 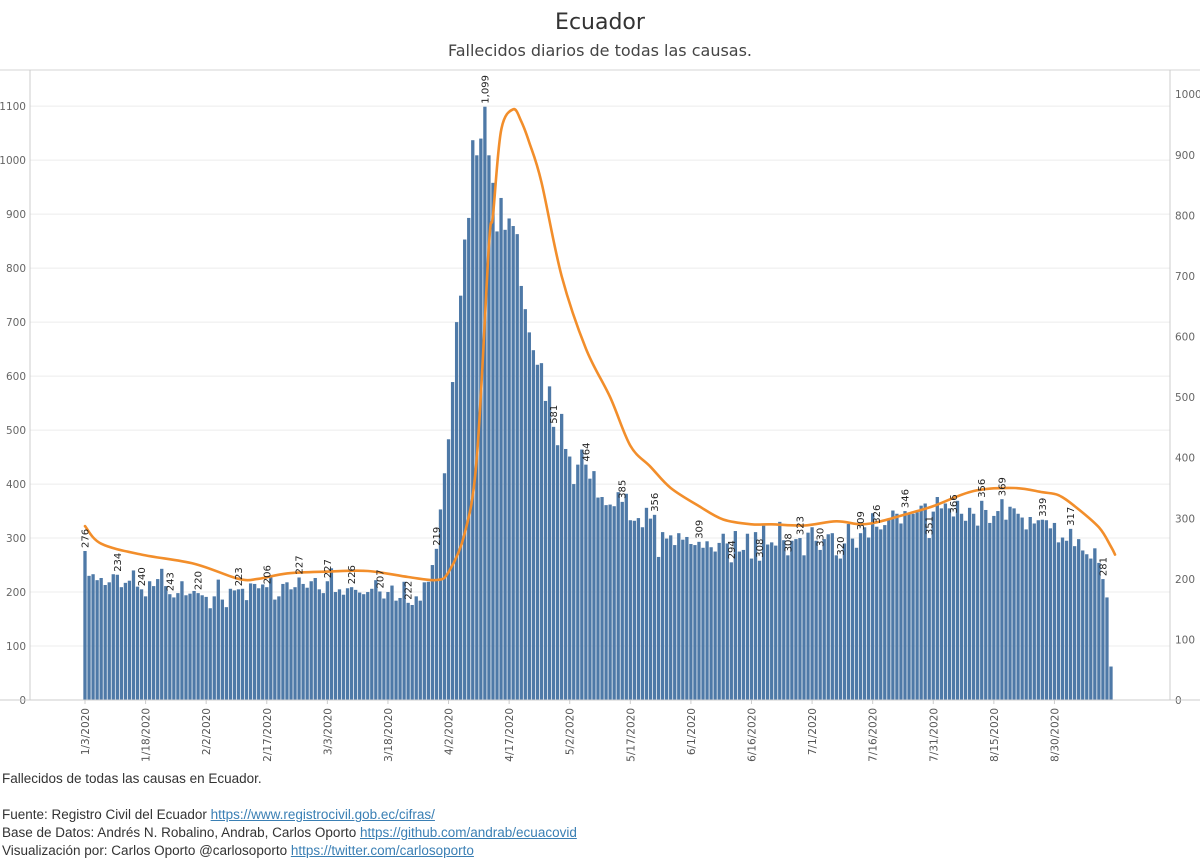 I want to click on data-label: 223, so click(x=239, y=576).